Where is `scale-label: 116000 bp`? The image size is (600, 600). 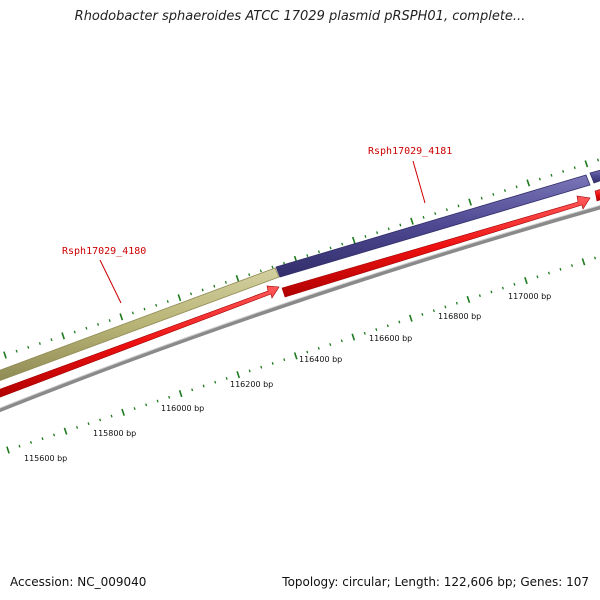 scale-label: 116000 bp is located at coordinates (182, 408).